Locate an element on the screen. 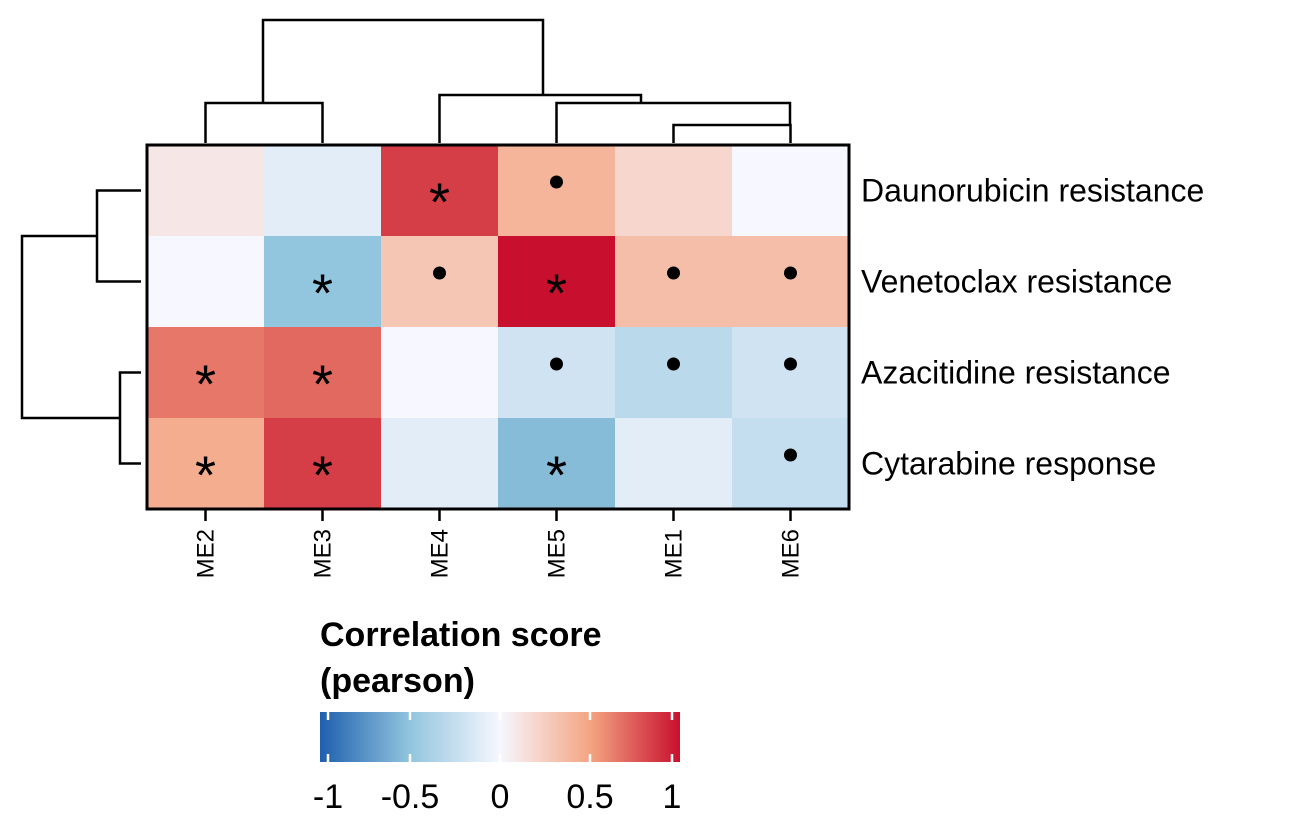  heatmap-cell-azacitidine-me5 is located at coordinates (557, 373).